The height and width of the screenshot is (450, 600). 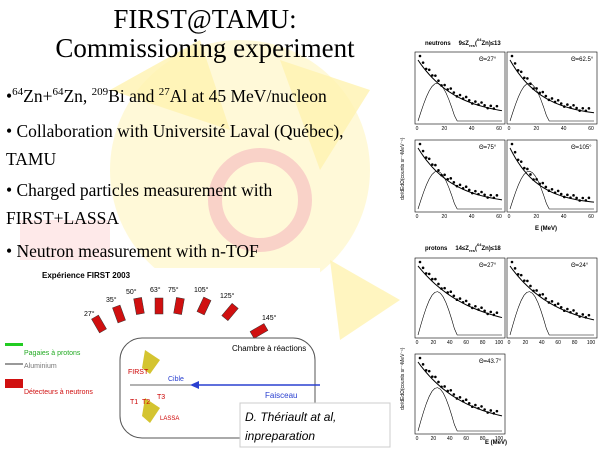 I want to click on svg-text: FIRST, so click(x=138, y=372).